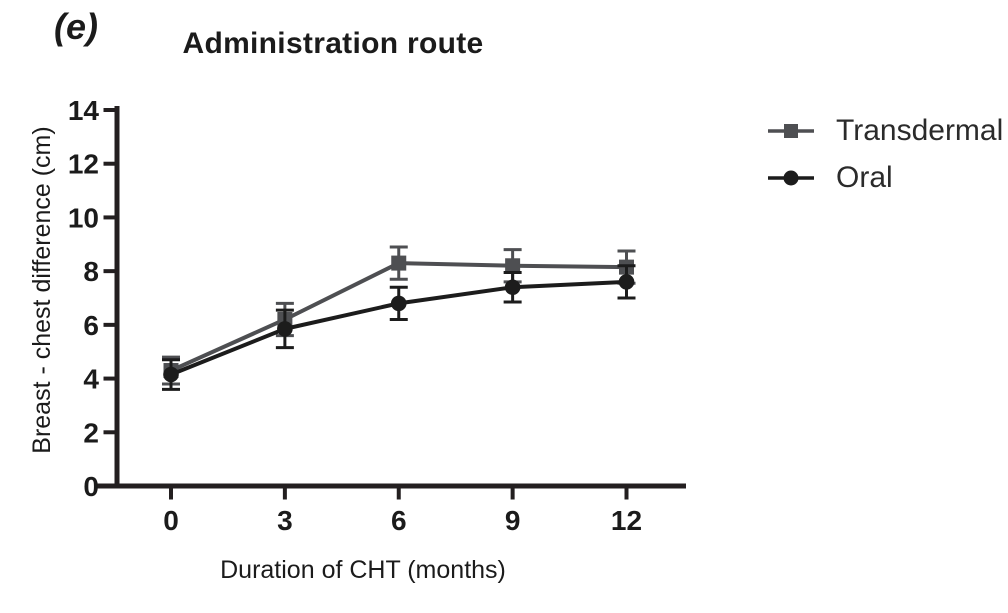 The image size is (1008, 613). What do you see at coordinates (171, 520) in the screenshot?
I see `x-tick-label: 0` at bounding box center [171, 520].